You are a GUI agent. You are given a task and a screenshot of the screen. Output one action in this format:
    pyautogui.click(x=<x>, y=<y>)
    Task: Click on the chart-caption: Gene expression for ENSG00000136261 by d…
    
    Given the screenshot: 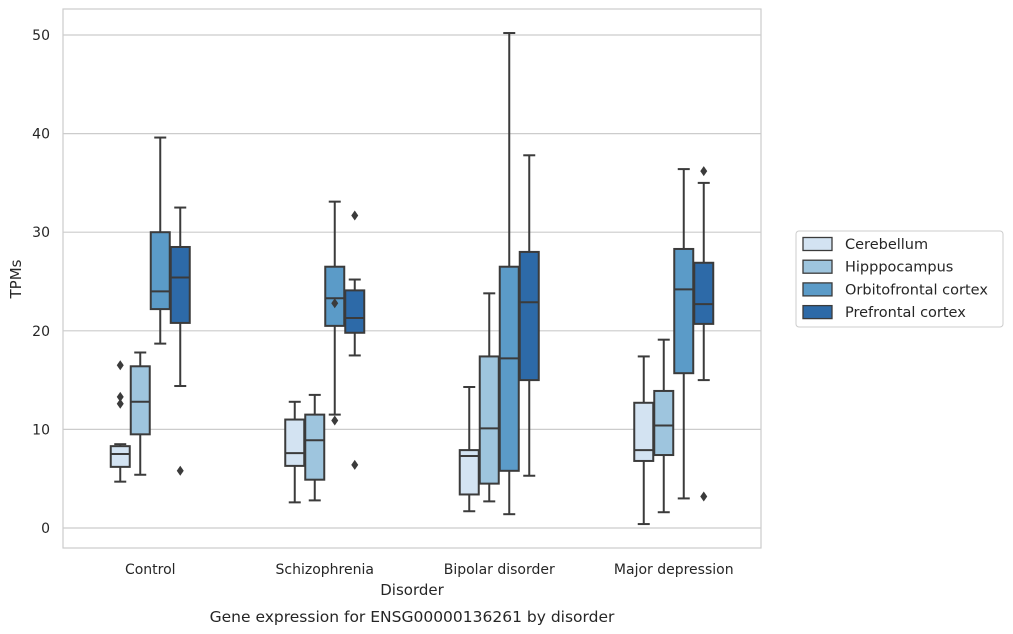 What is the action you would take?
    pyautogui.click(x=412, y=617)
    